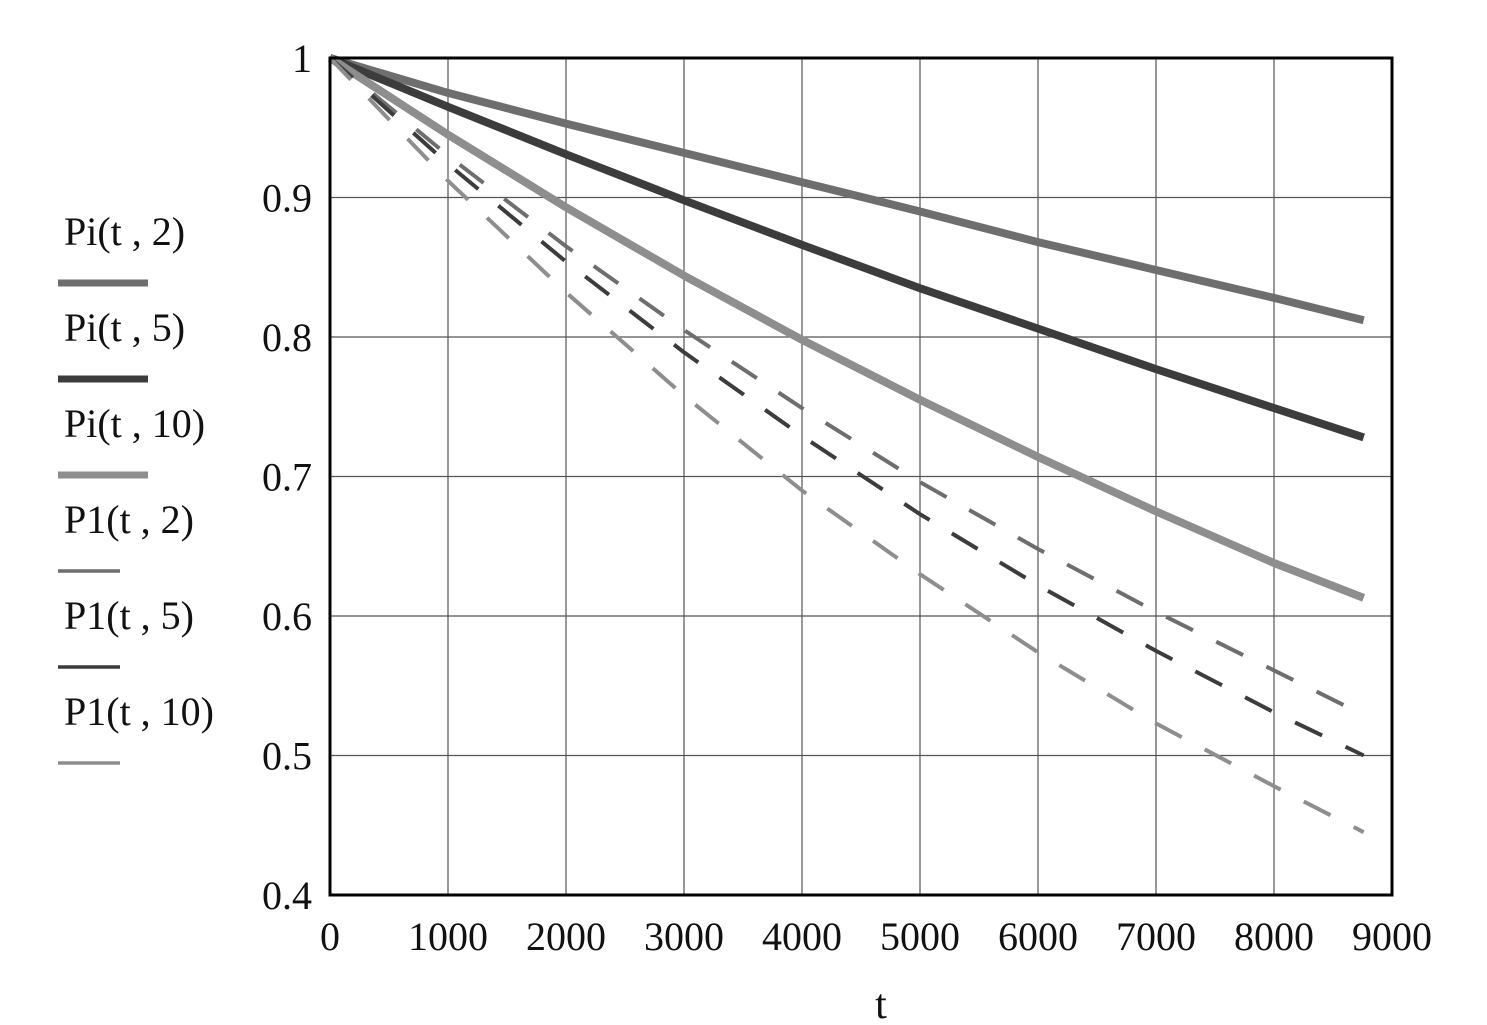  What do you see at coordinates (302, 58) in the screenshot?
I see `y-tick-label-6: 1` at bounding box center [302, 58].